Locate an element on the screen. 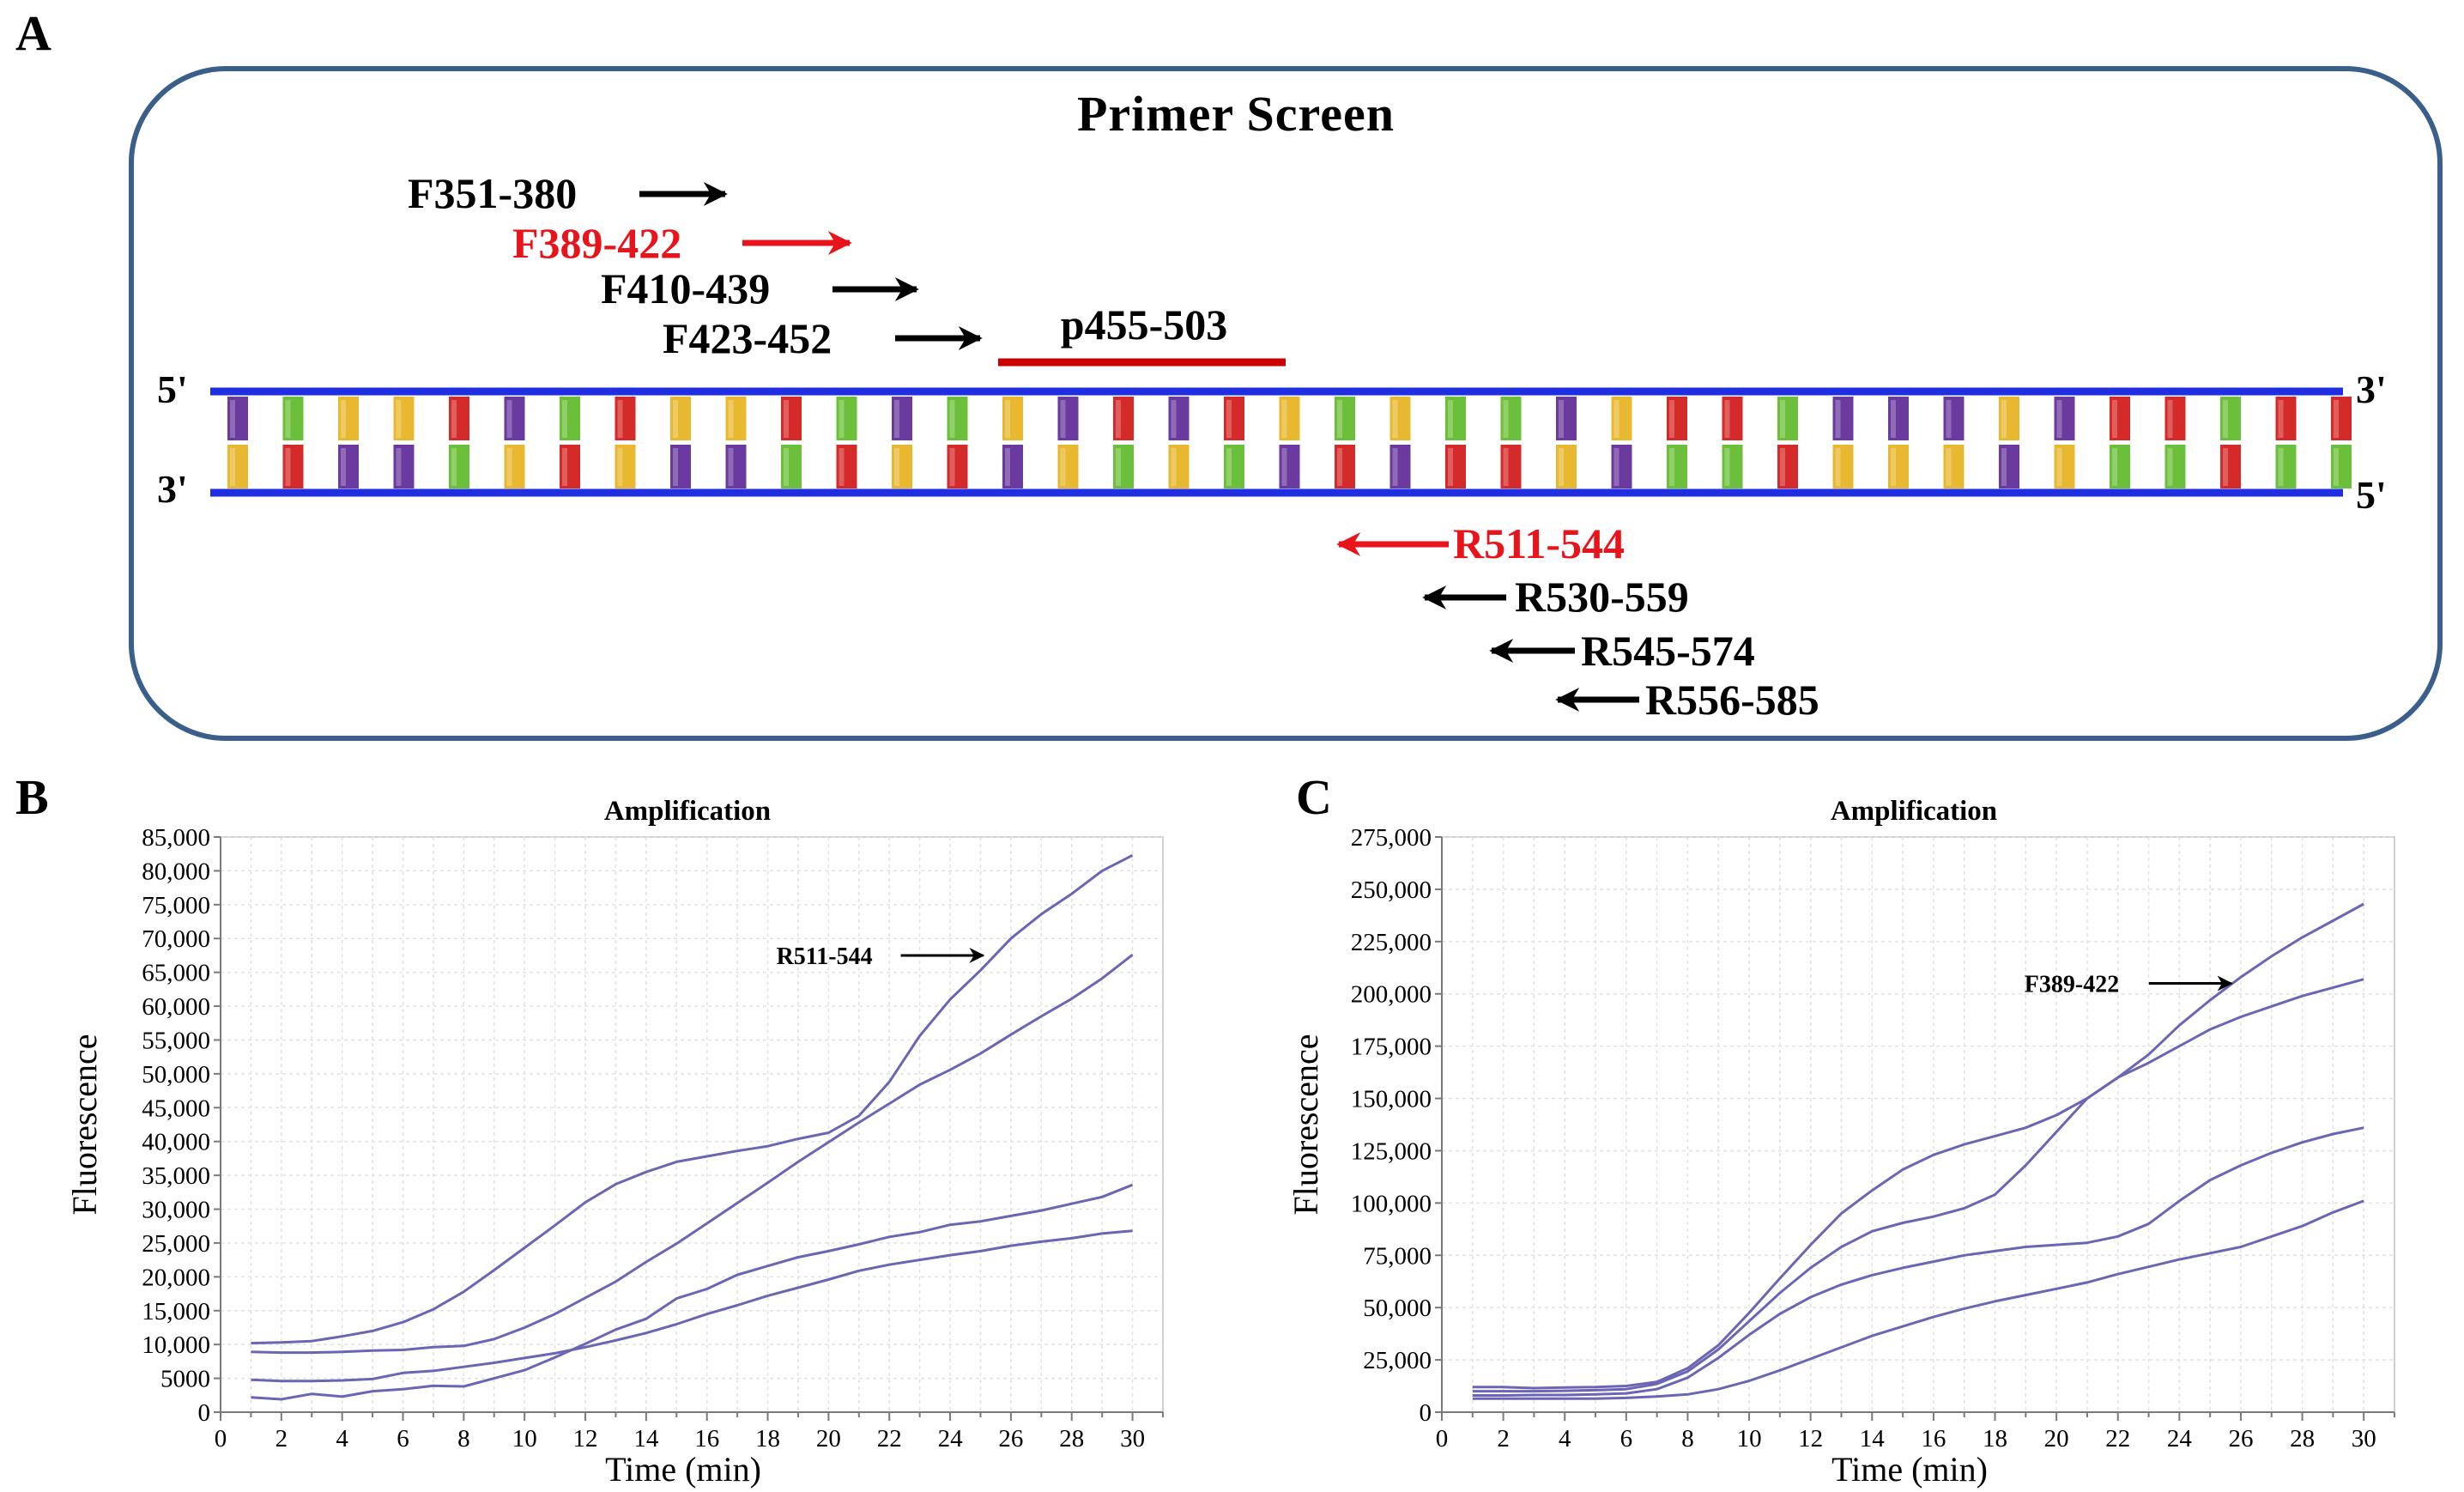 The width and height of the screenshot is (2464, 1492). reverse-primer-1: R511-544 is located at coordinates (1480, 543).